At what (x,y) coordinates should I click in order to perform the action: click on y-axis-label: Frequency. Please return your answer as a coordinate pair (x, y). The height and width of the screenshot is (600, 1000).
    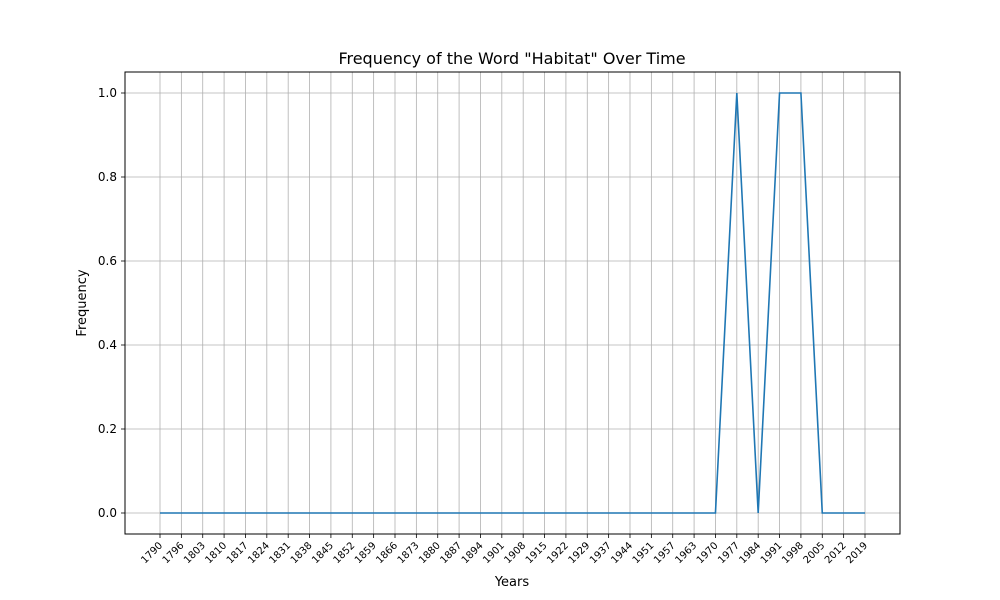
    Looking at the image, I should click on (82, 302).